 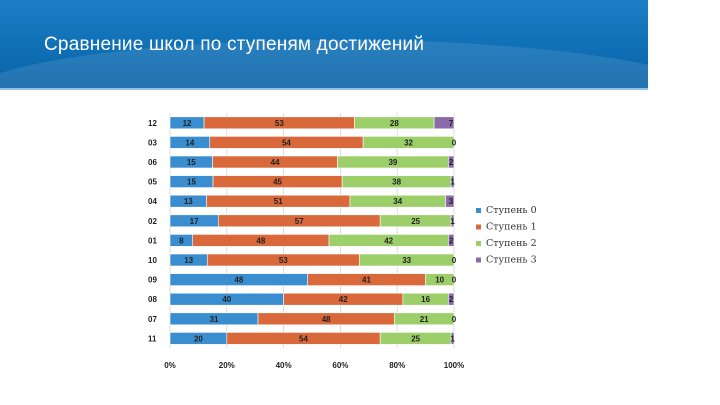 What do you see at coordinates (152, 142) in the screenshot?
I see `category-label: 03` at bounding box center [152, 142].